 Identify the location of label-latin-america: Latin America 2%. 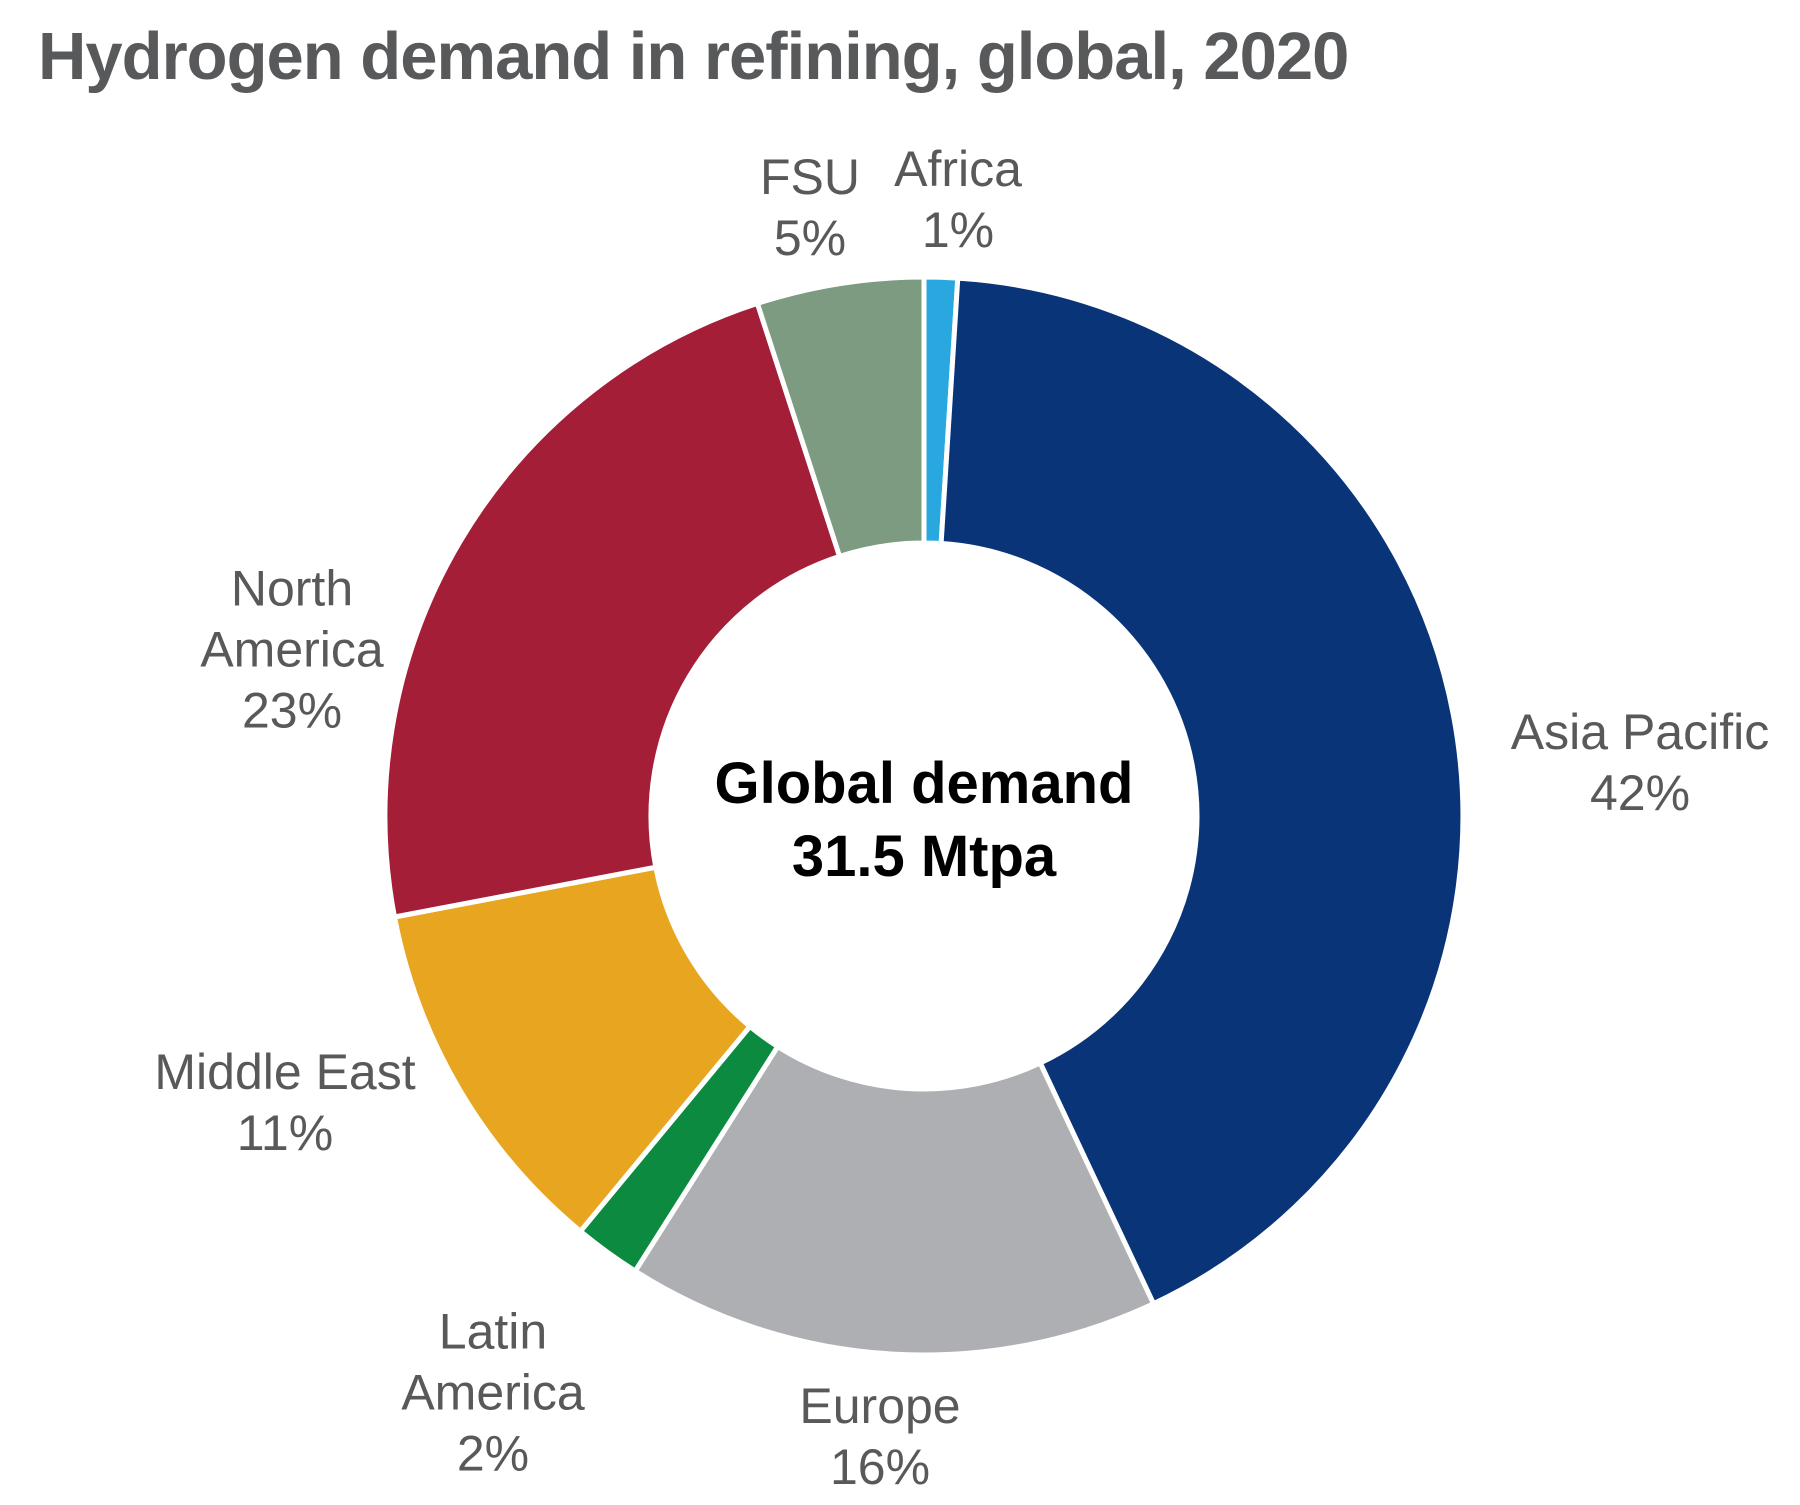
(492, 1393).